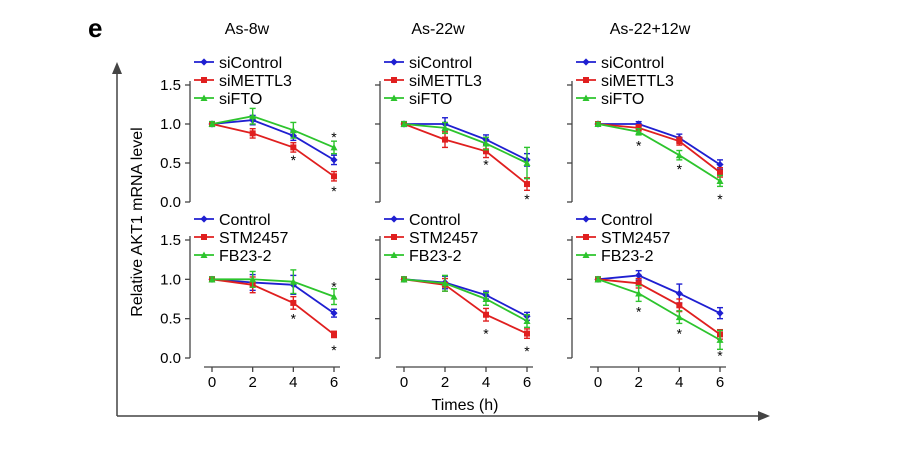 The height and width of the screenshot is (450, 900). Describe the element at coordinates (627, 220) in the screenshot. I see `legend-label: Control` at that location.